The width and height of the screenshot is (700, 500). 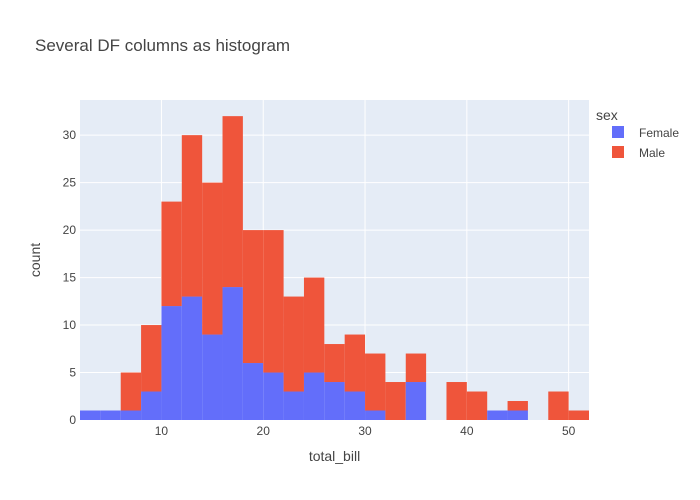 I want to click on y-tick-label: 30, so click(x=70, y=135).